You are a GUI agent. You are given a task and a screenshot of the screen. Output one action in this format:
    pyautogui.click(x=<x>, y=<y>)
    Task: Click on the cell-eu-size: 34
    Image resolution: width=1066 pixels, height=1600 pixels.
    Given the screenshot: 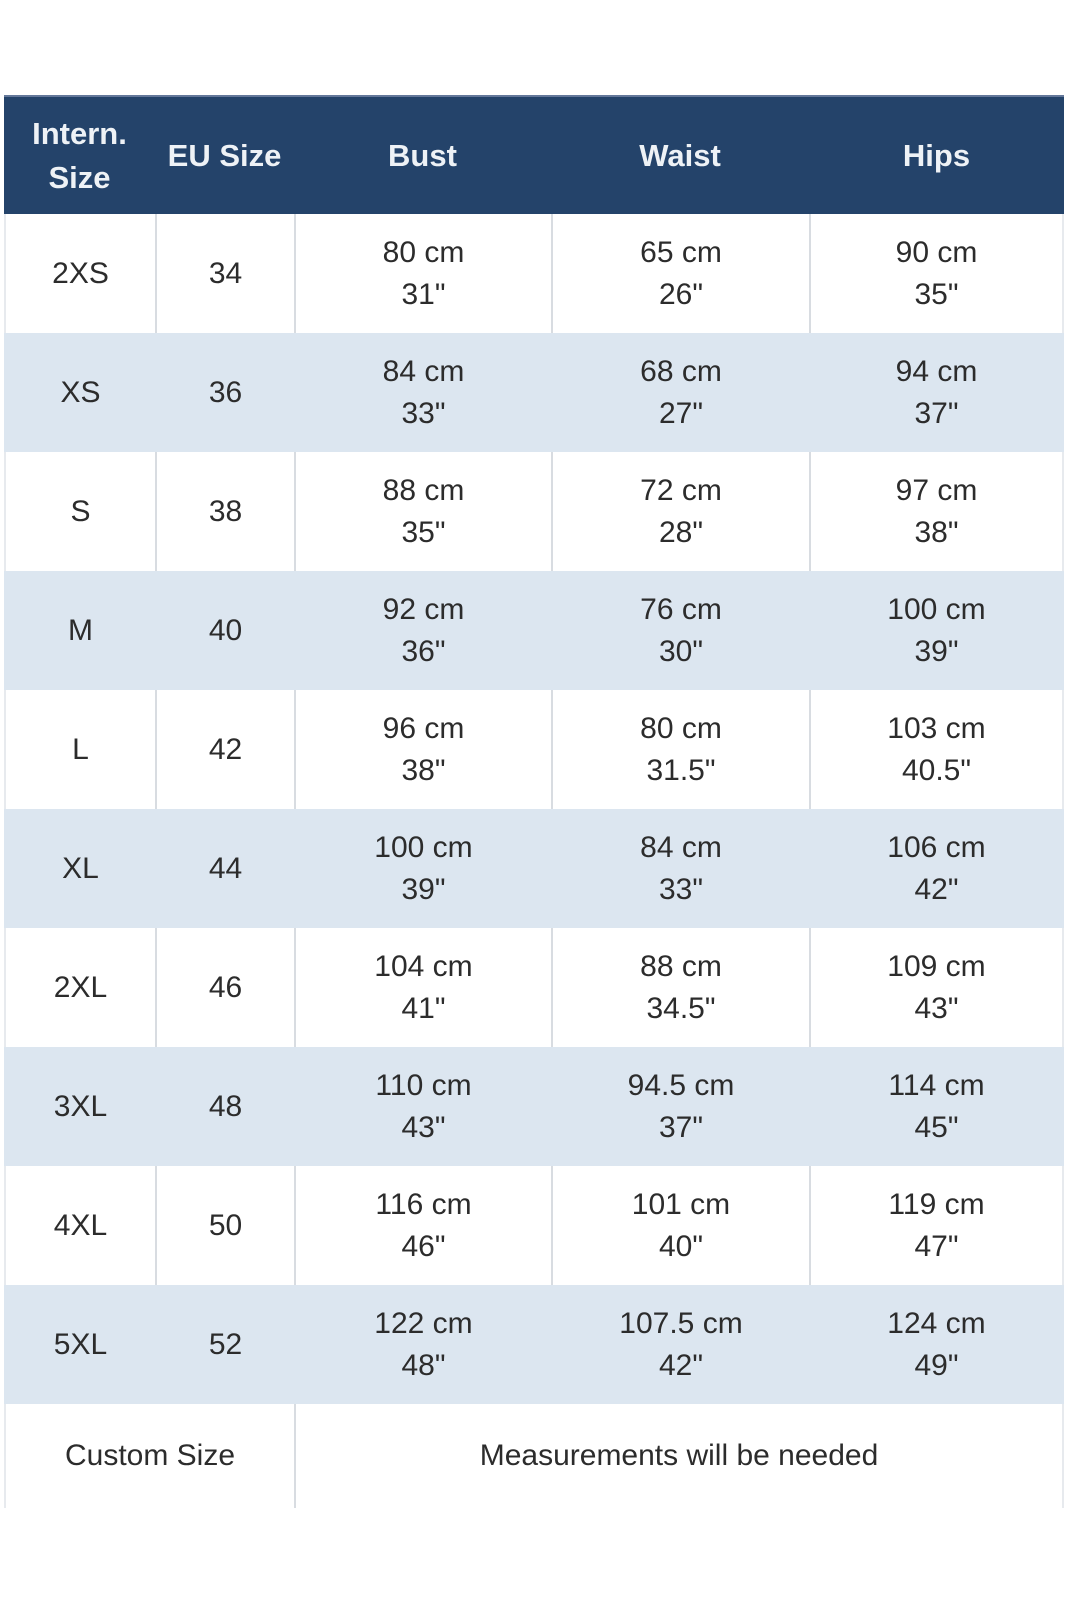 What is the action you would take?
    pyautogui.click(x=224, y=273)
    